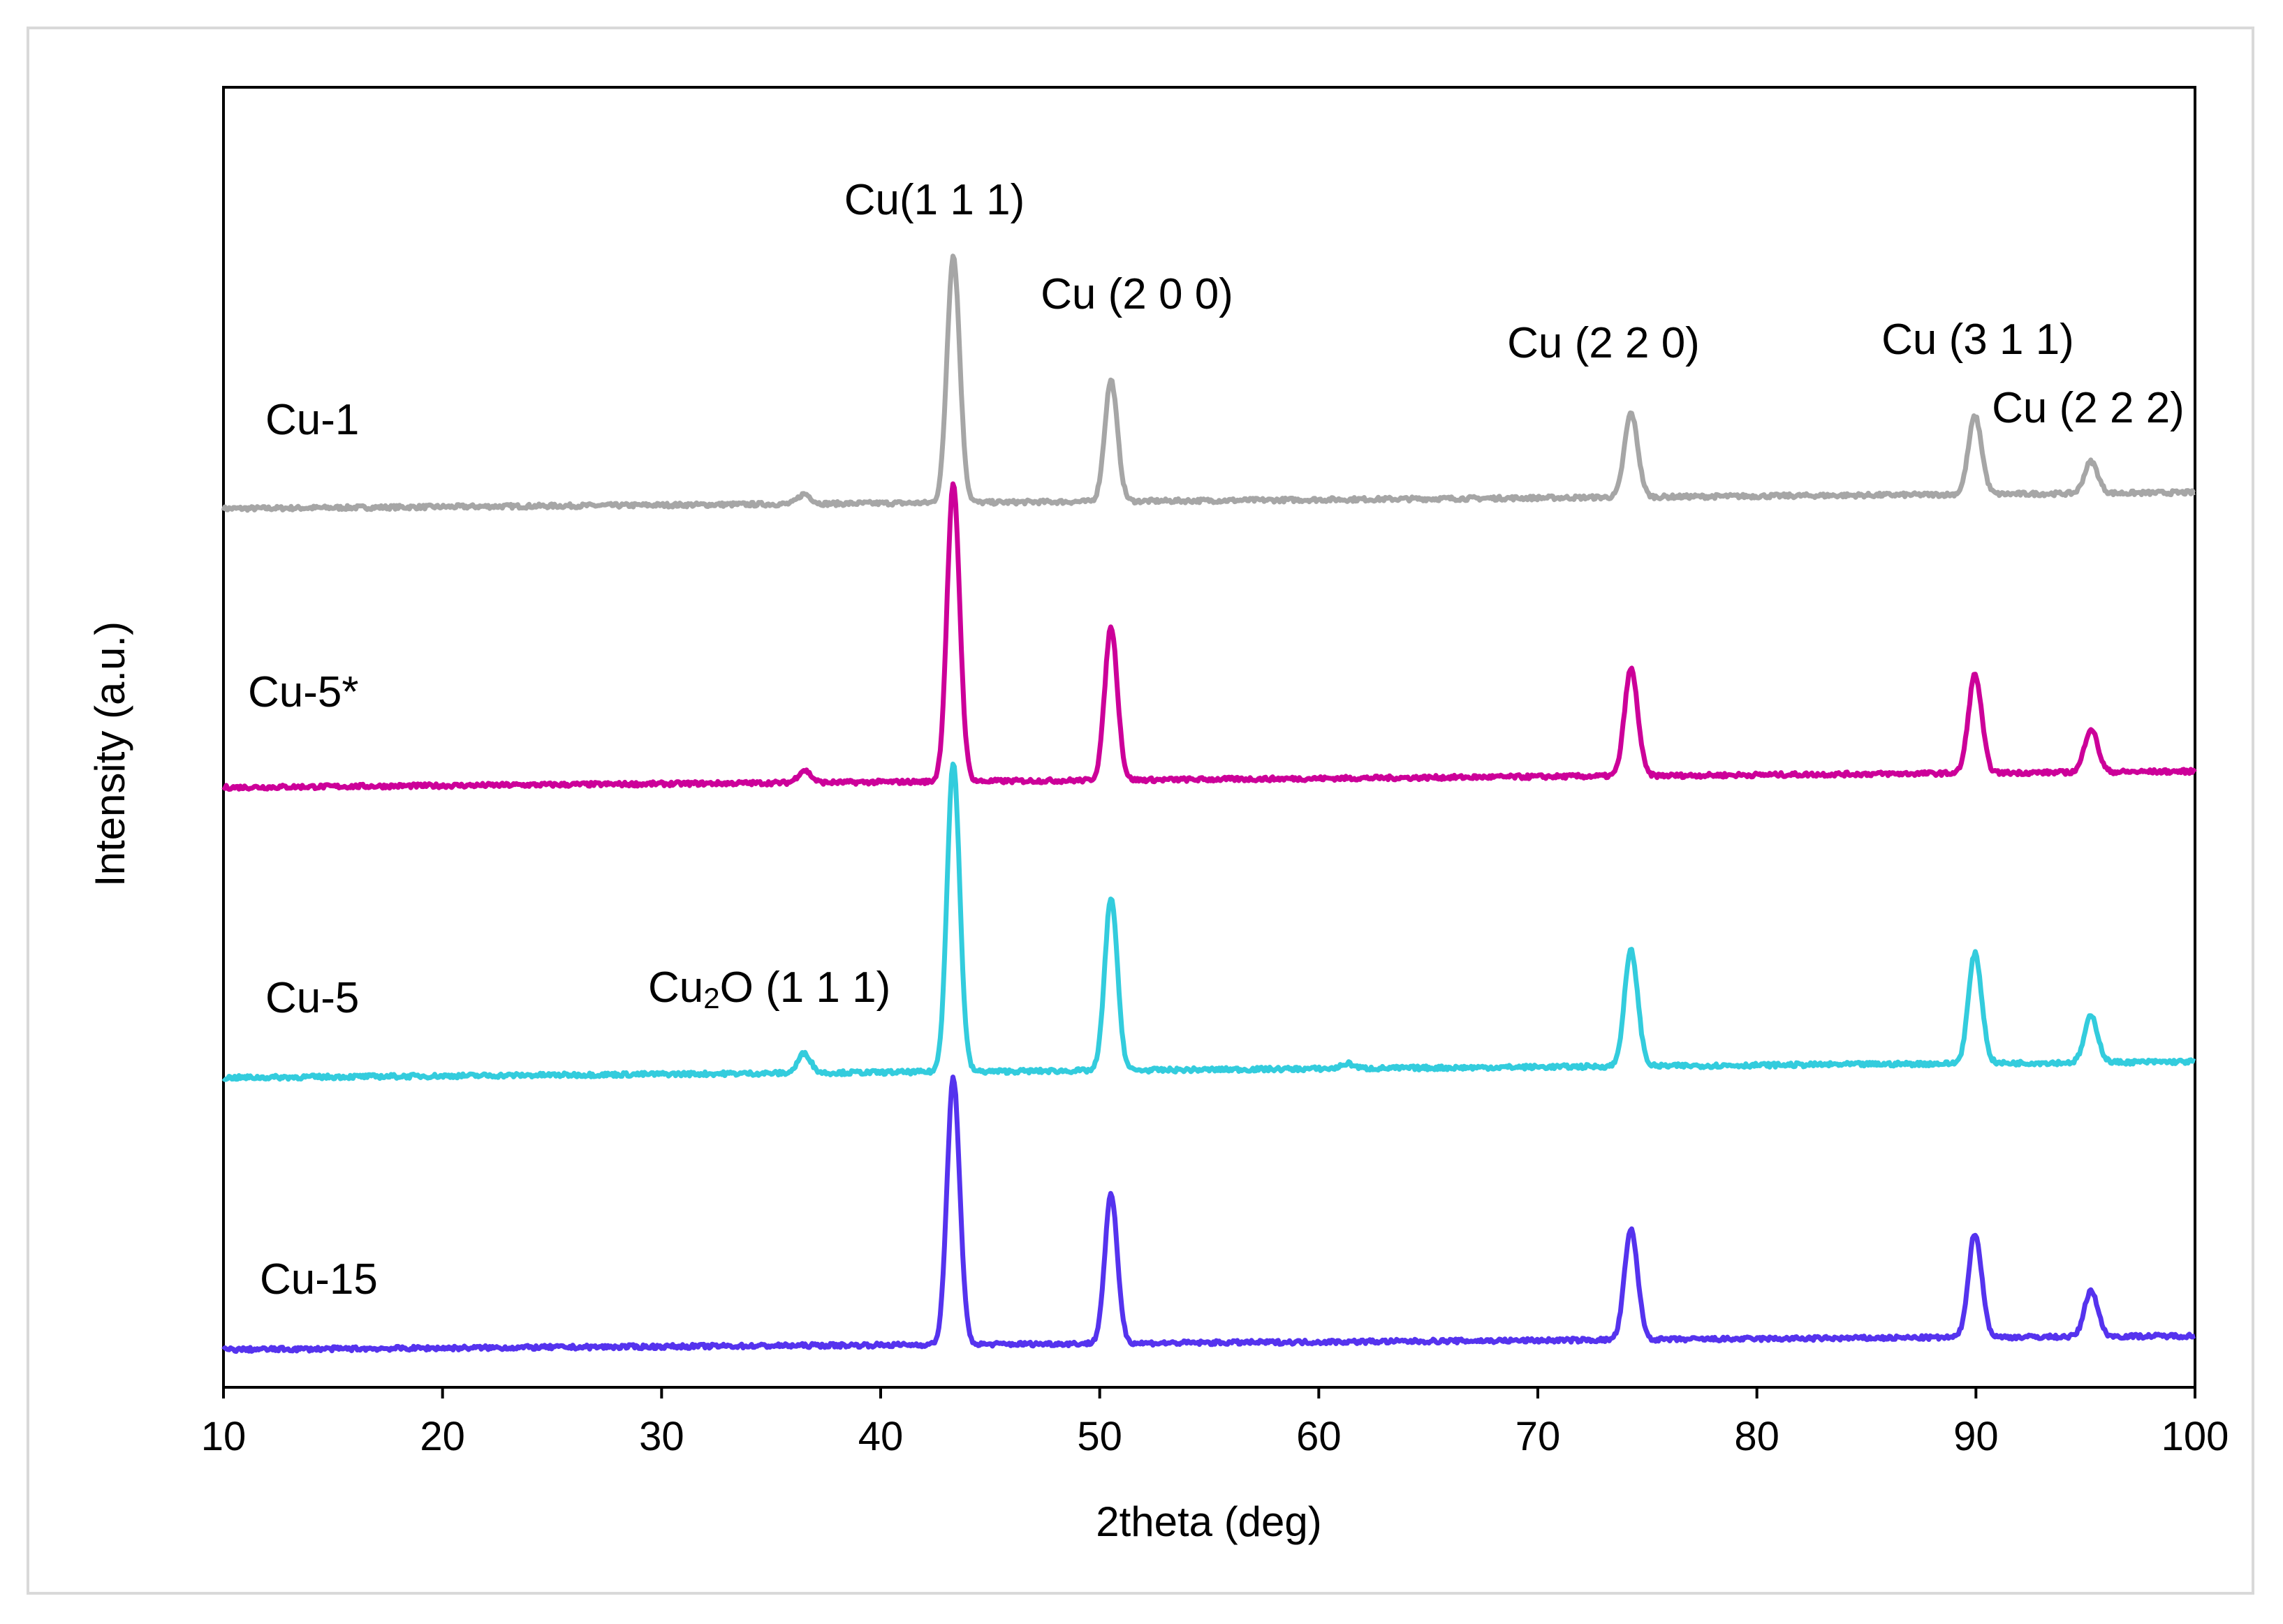 This screenshot has width=2283, height=1624. I want to click on x-axis: 10 20 30 40 50 60 70 80 90 100, so click(1215, 1423).